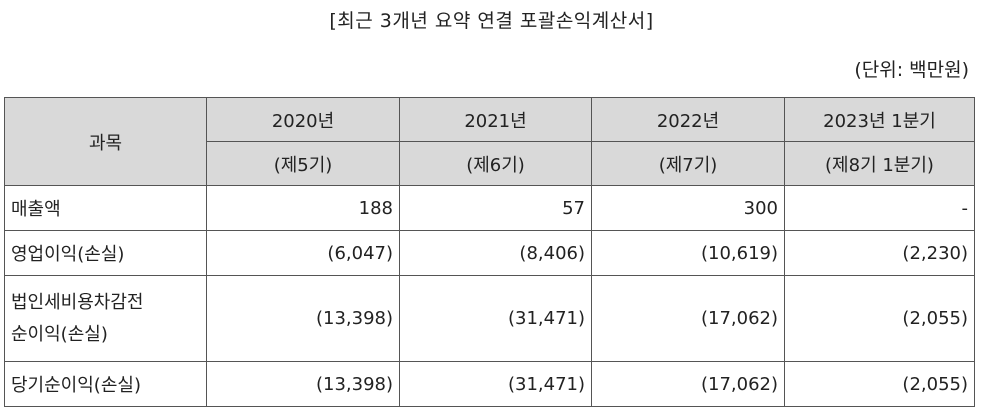 The width and height of the screenshot is (983, 410). I want to click on table-cell: (8,406), so click(495, 253).